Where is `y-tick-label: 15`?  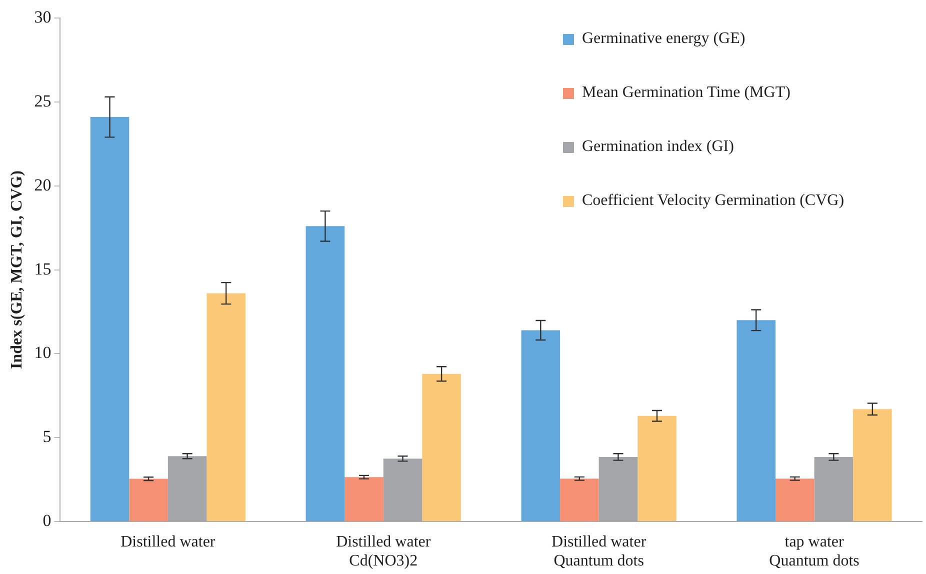
y-tick-label: 15 is located at coordinates (43, 268).